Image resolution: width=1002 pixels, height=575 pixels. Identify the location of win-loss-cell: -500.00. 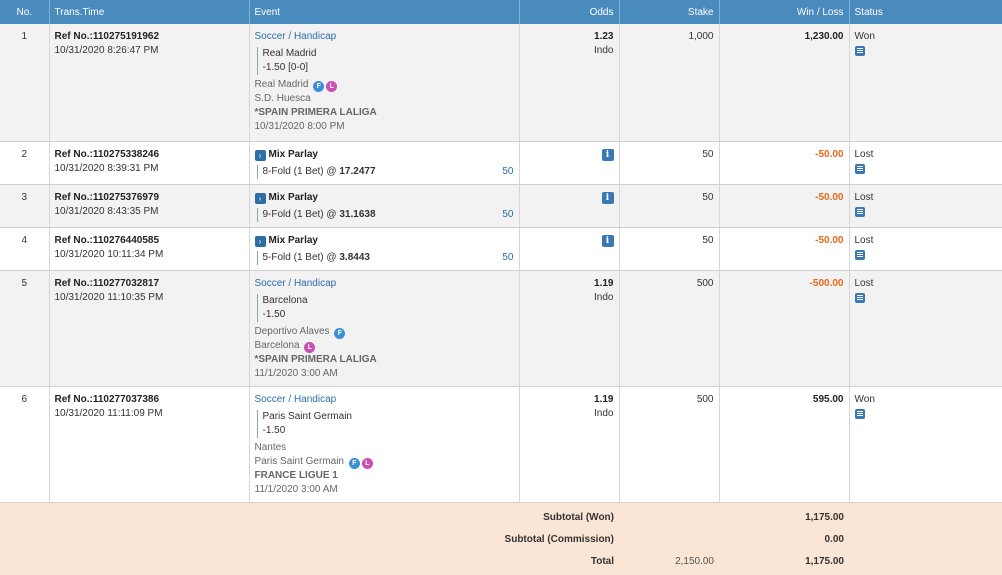
(784, 328).